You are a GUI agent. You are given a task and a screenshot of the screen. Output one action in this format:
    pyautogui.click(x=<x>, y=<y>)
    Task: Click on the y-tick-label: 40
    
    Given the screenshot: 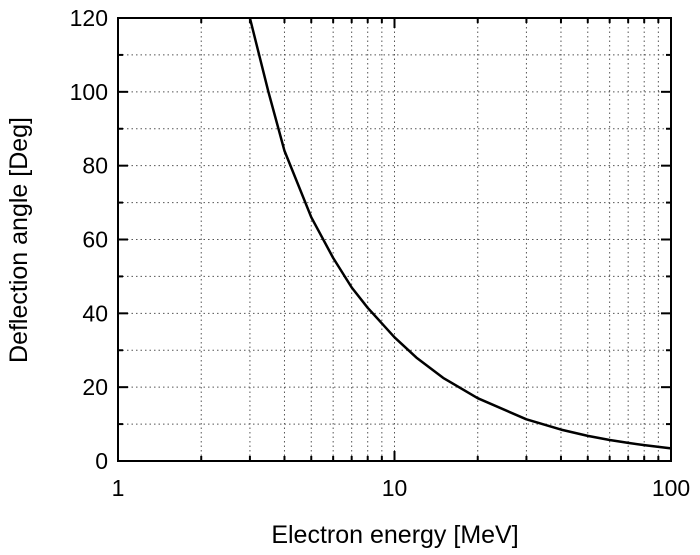 What is the action you would take?
    pyautogui.click(x=95, y=313)
    